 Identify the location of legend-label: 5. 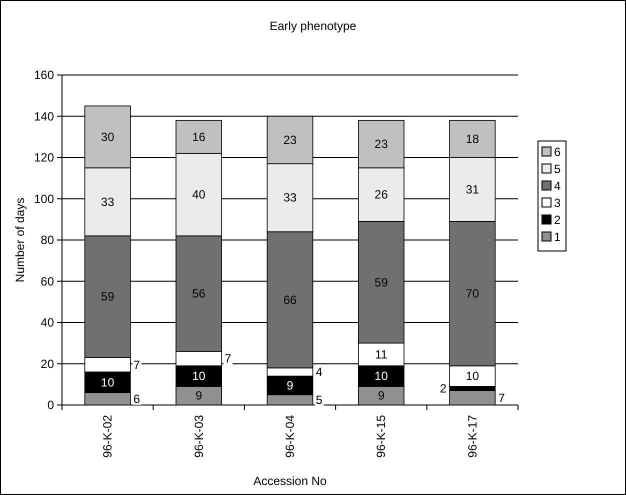
(557, 169).